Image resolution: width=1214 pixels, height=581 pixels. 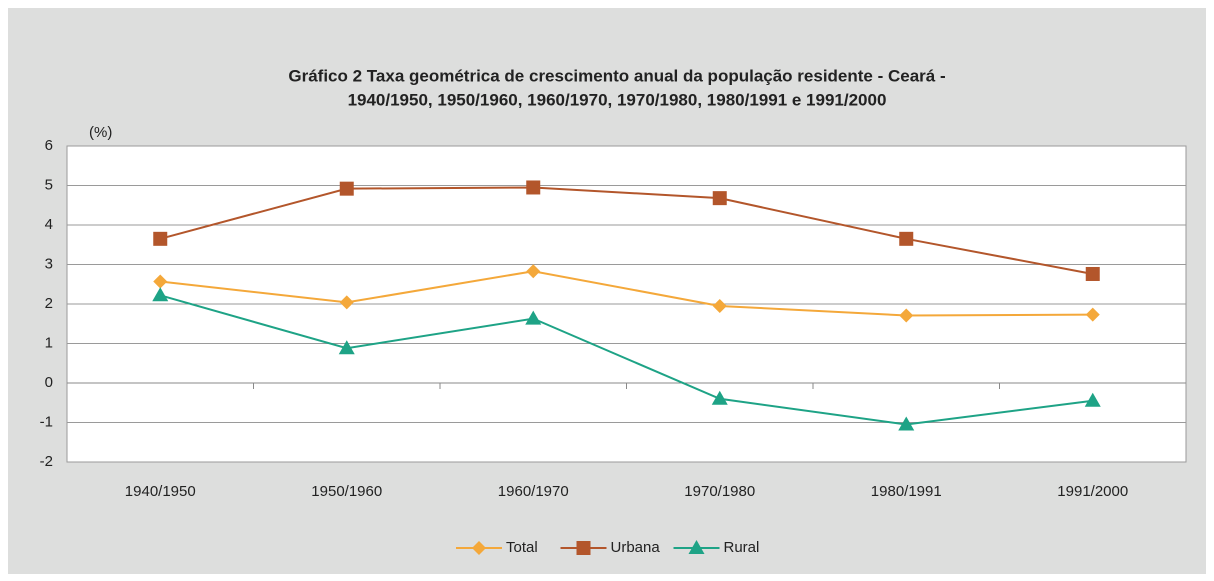 What do you see at coordinates (533, 491) in the screenshot?
I see `x-tick-label: 1960/1970` at bounding box center [533, 491].